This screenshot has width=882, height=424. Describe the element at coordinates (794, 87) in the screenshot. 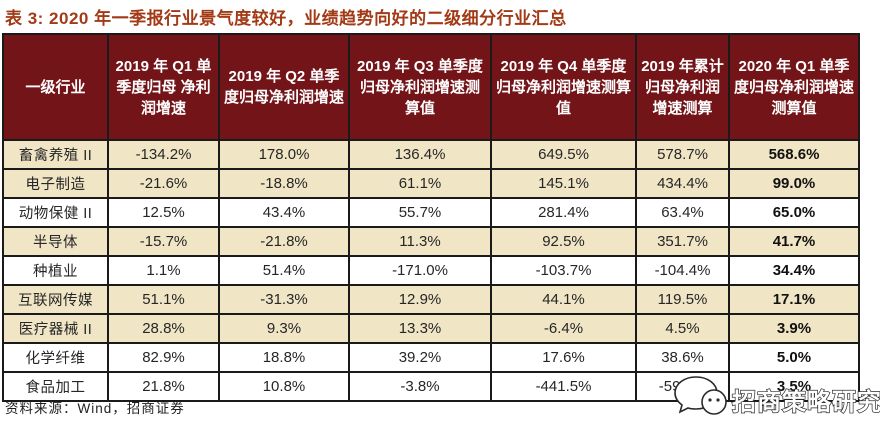

I see `column-header: 2020 年 Q1 单季度归母净利润增速测算值` at that location.